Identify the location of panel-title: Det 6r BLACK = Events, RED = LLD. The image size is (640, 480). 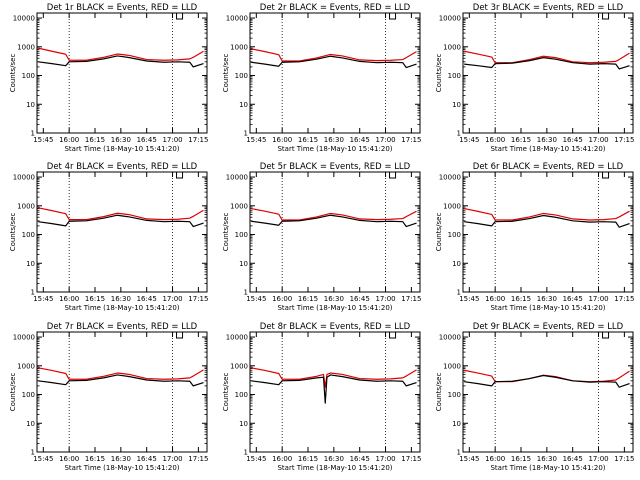
(548, 167).